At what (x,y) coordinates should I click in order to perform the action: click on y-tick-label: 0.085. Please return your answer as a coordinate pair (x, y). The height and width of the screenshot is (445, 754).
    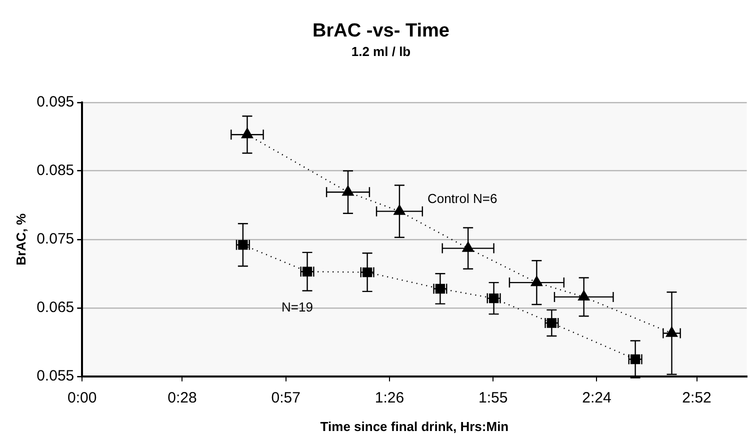
    Looking at the image, I should click on (55, 171).